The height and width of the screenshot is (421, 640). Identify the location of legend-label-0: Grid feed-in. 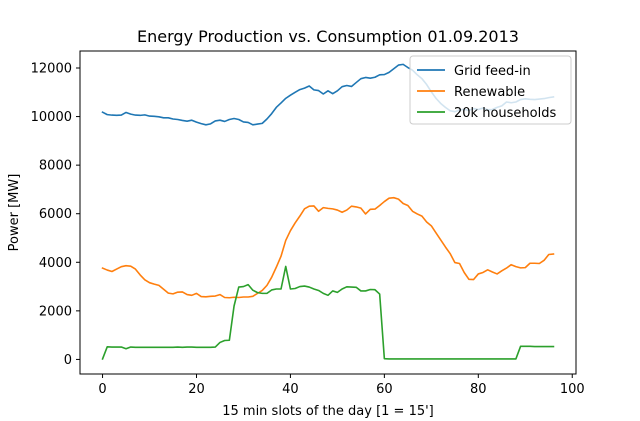
(492, 71).